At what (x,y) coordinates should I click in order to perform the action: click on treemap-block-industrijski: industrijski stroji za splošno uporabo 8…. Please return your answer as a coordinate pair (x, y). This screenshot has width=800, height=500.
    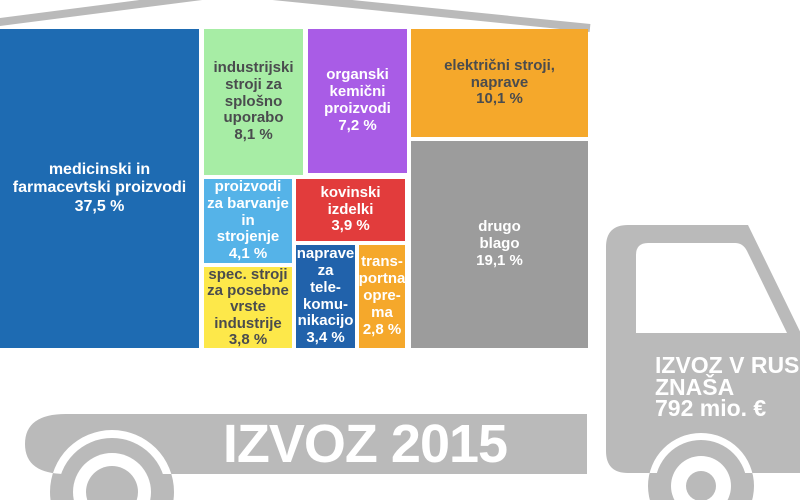
    Looking at the image, I should click on (253, 102).